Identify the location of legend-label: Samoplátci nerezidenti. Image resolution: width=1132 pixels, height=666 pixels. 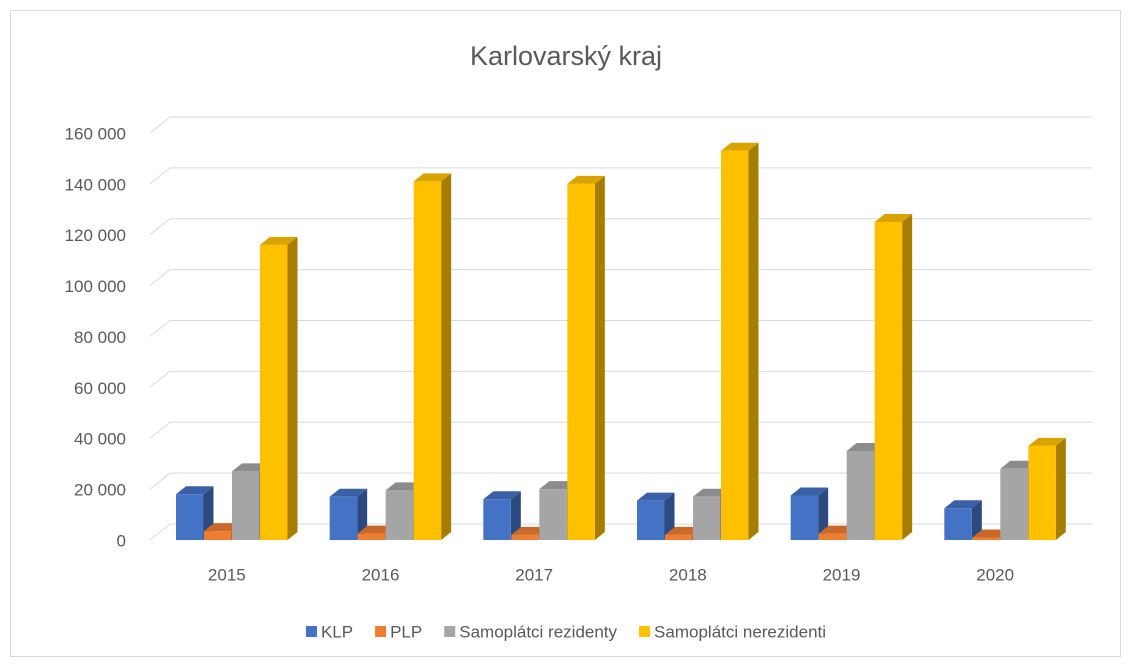
(740, 631).